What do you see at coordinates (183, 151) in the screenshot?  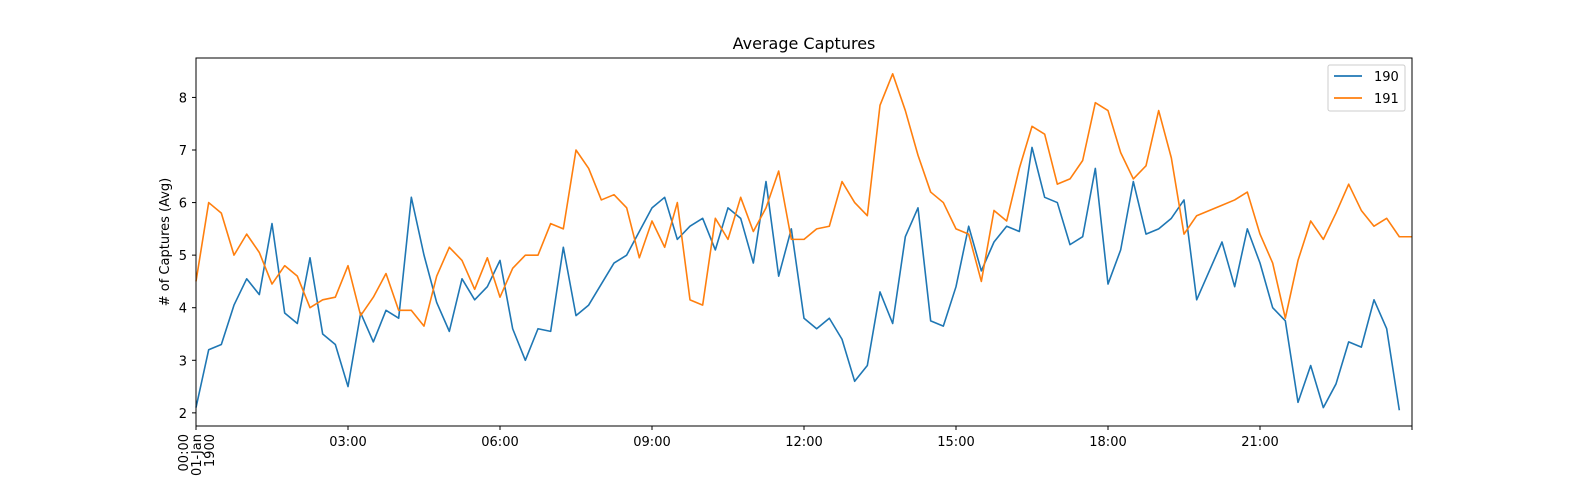 I see `y-tick-label: 7` at bounding box center [183, 151].